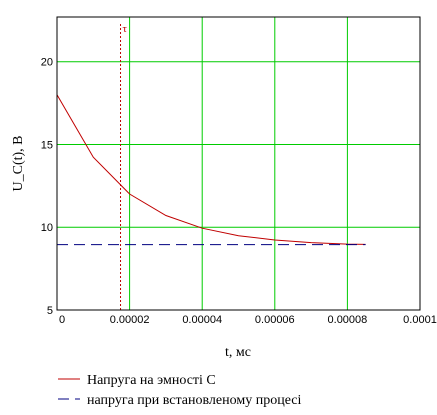  Describe the element at coordinates (124, 166) in the screenshot. I see `annotation-layer: τ` at that location.